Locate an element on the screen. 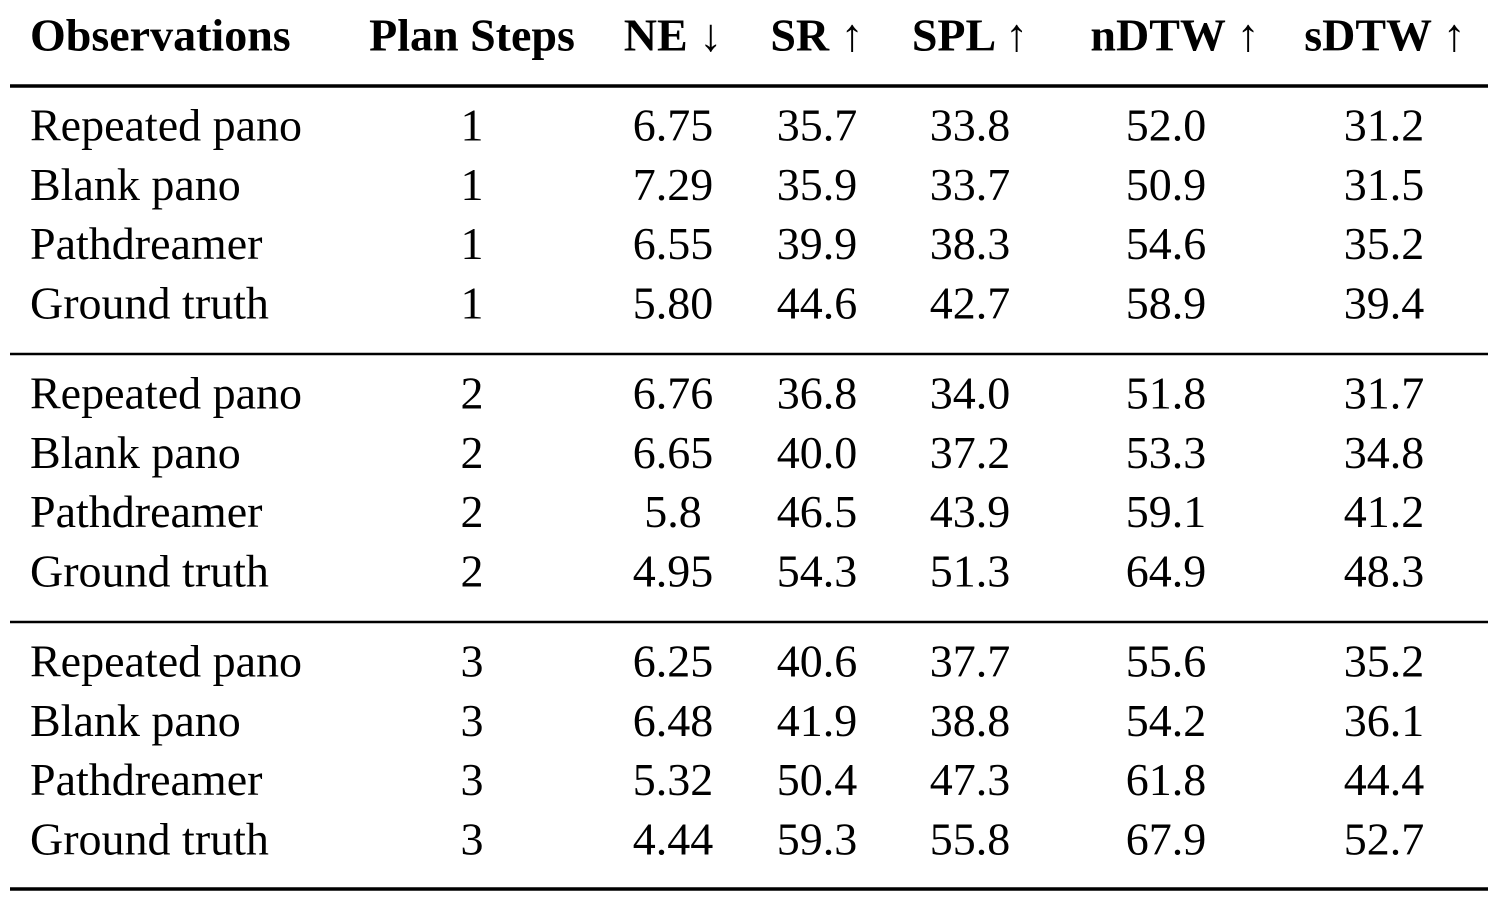  cell: 7.29 is located at coordinates (673, 184).